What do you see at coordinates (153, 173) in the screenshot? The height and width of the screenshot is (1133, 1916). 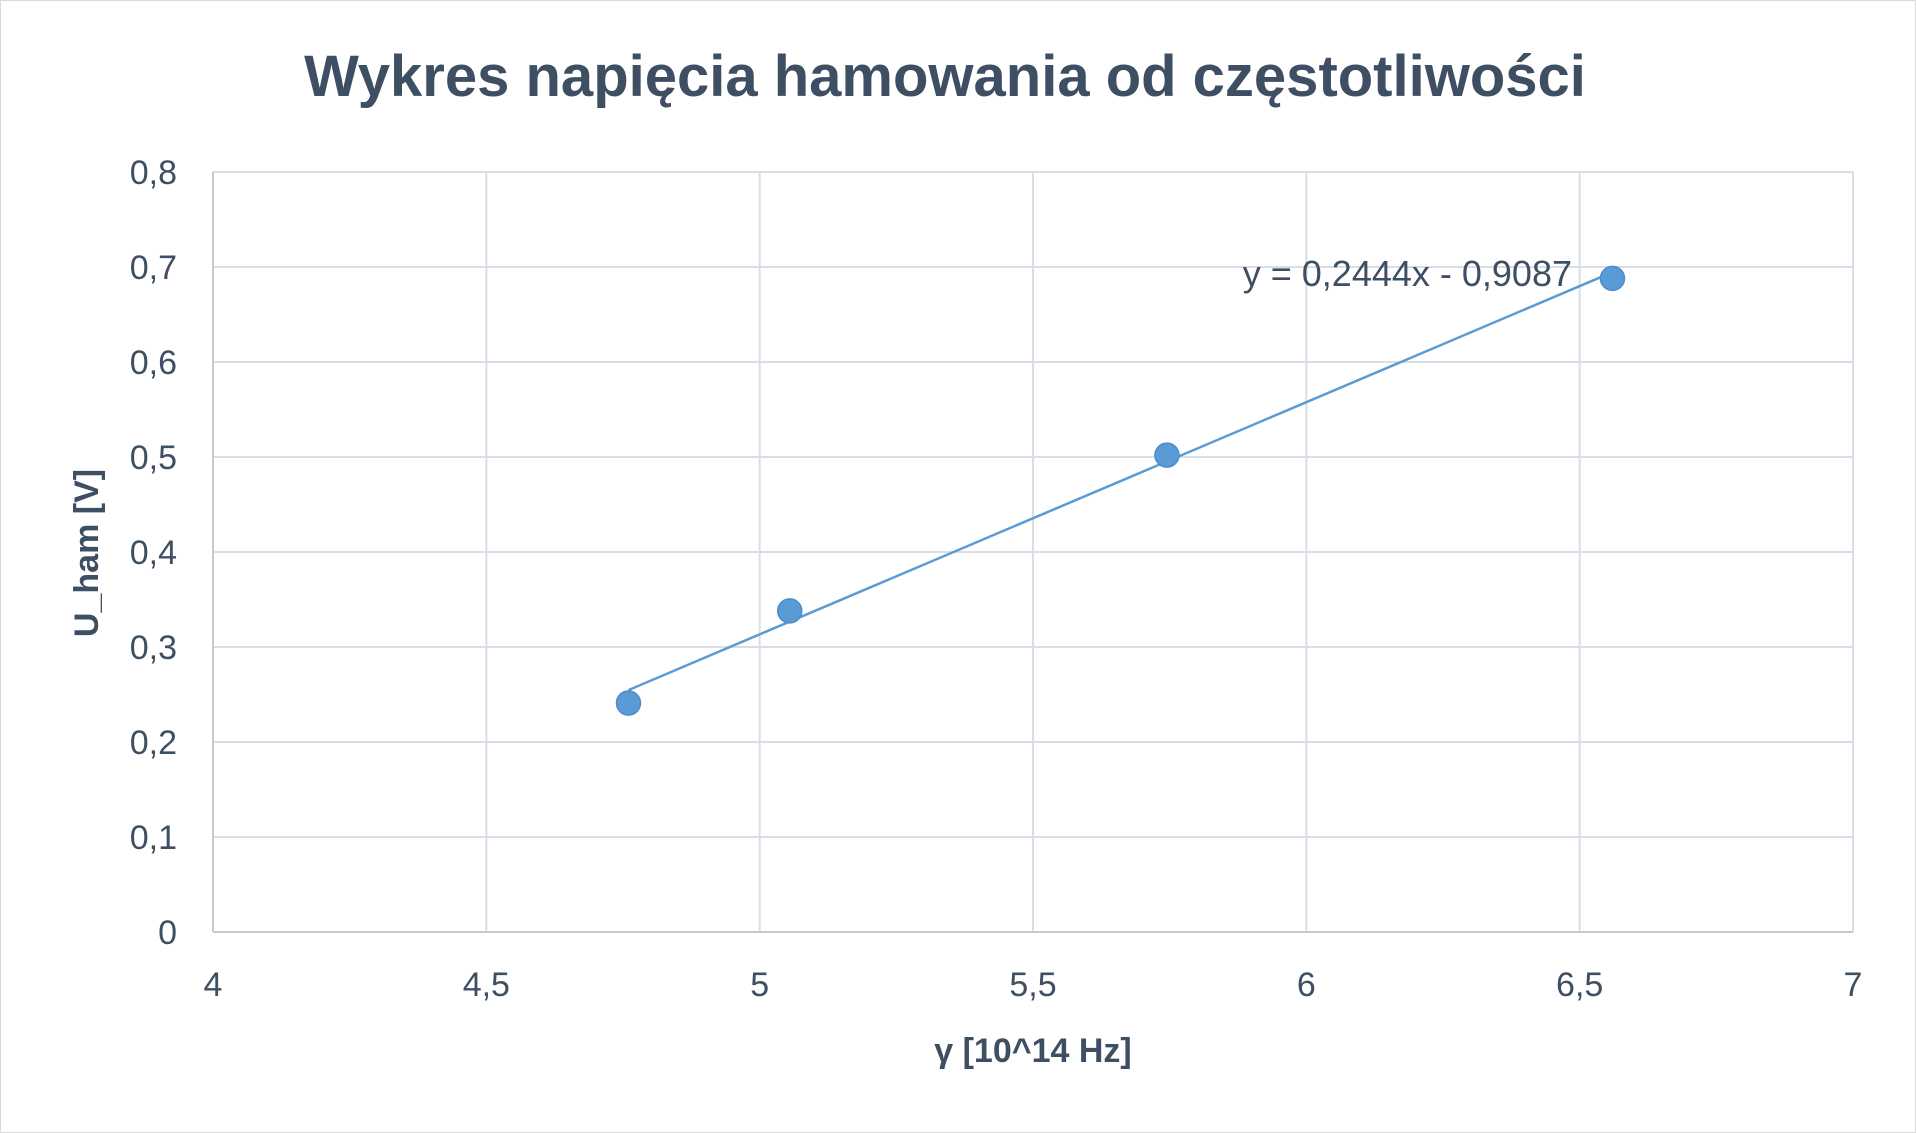 I see `y-tick-label: 0,8` at bounding box center [153, 173].